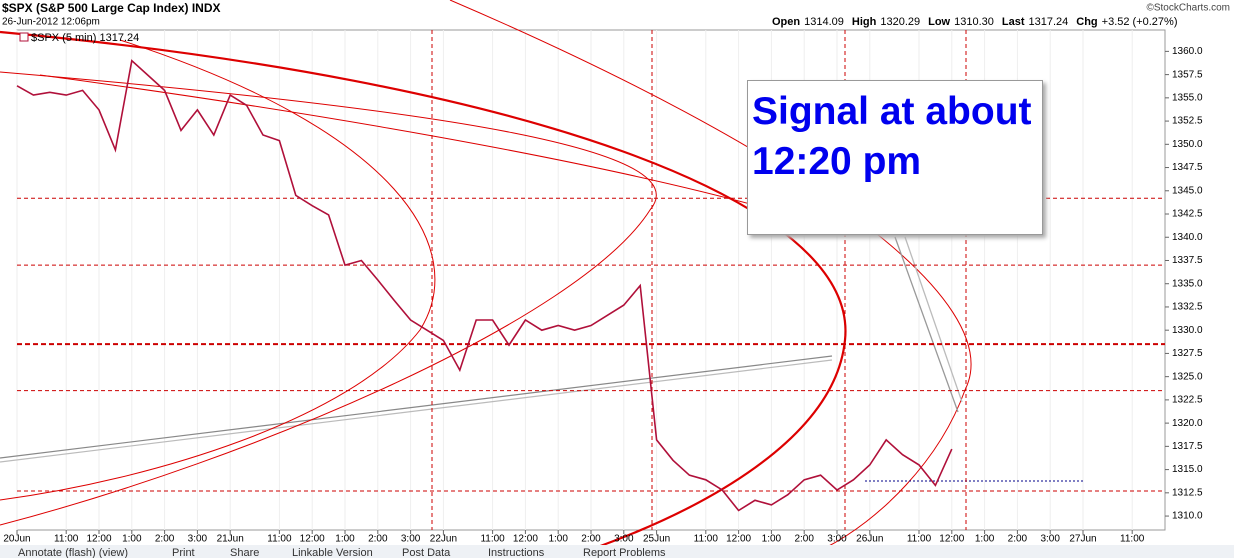 The width and height of the screenshot is (1234, 558). I want to click on toolbar-item: Post Data, so click(426, 552).